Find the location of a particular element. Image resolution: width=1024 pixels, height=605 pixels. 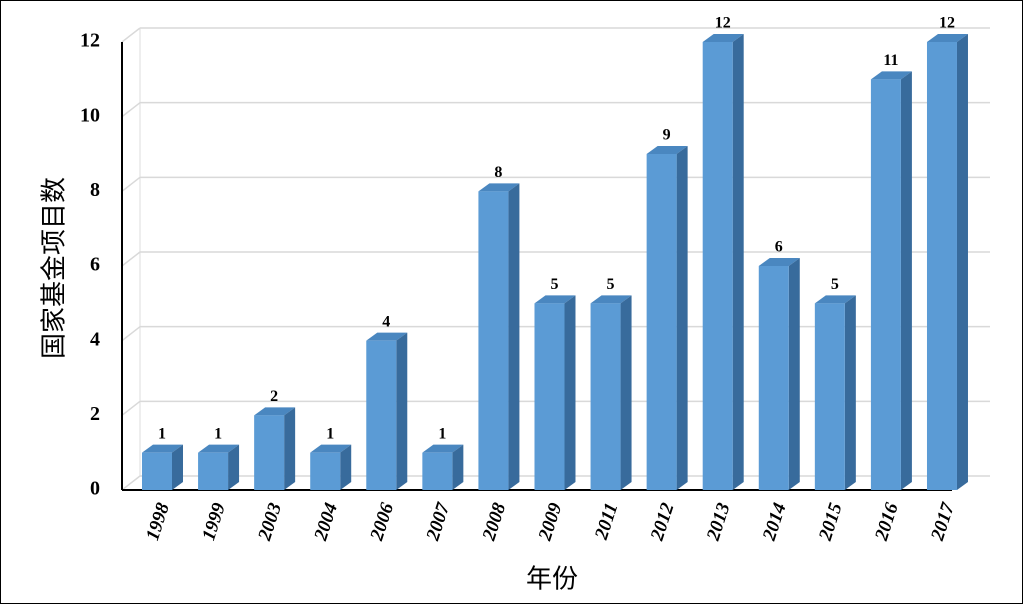

x-axis-title: 年份 is located at coordinates (552, 580).